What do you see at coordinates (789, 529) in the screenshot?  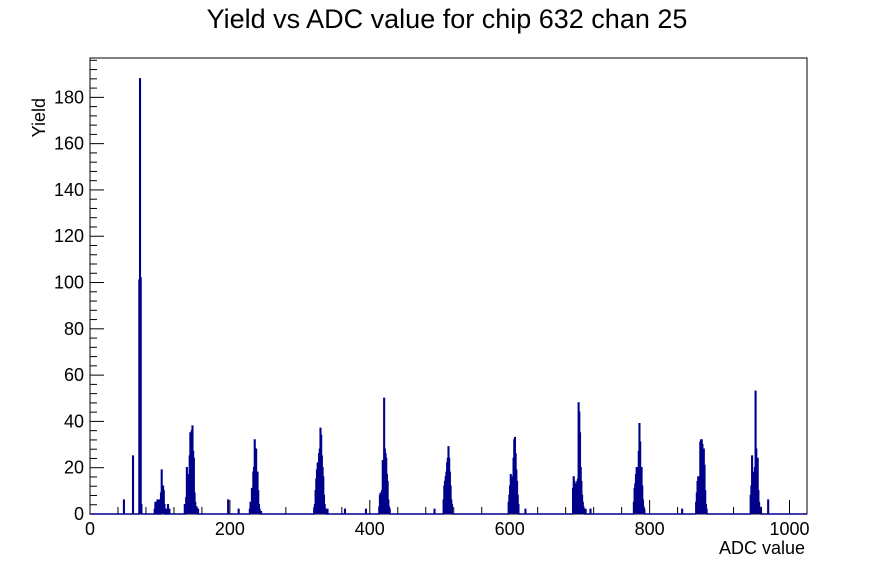 I see `x-tick-label: 1000` at bounding box center [789, 529].